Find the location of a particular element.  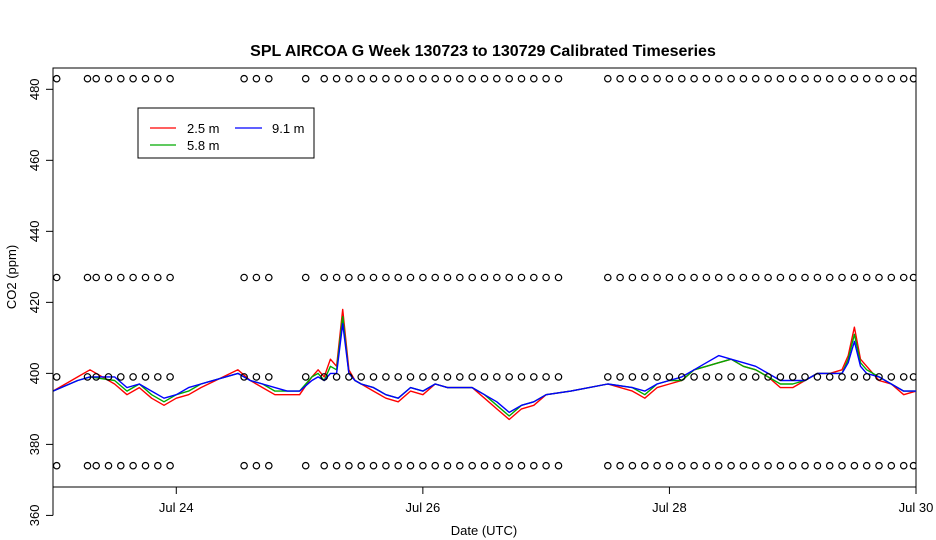

y-tick-label: 480 is located at coordinates (34, 89).